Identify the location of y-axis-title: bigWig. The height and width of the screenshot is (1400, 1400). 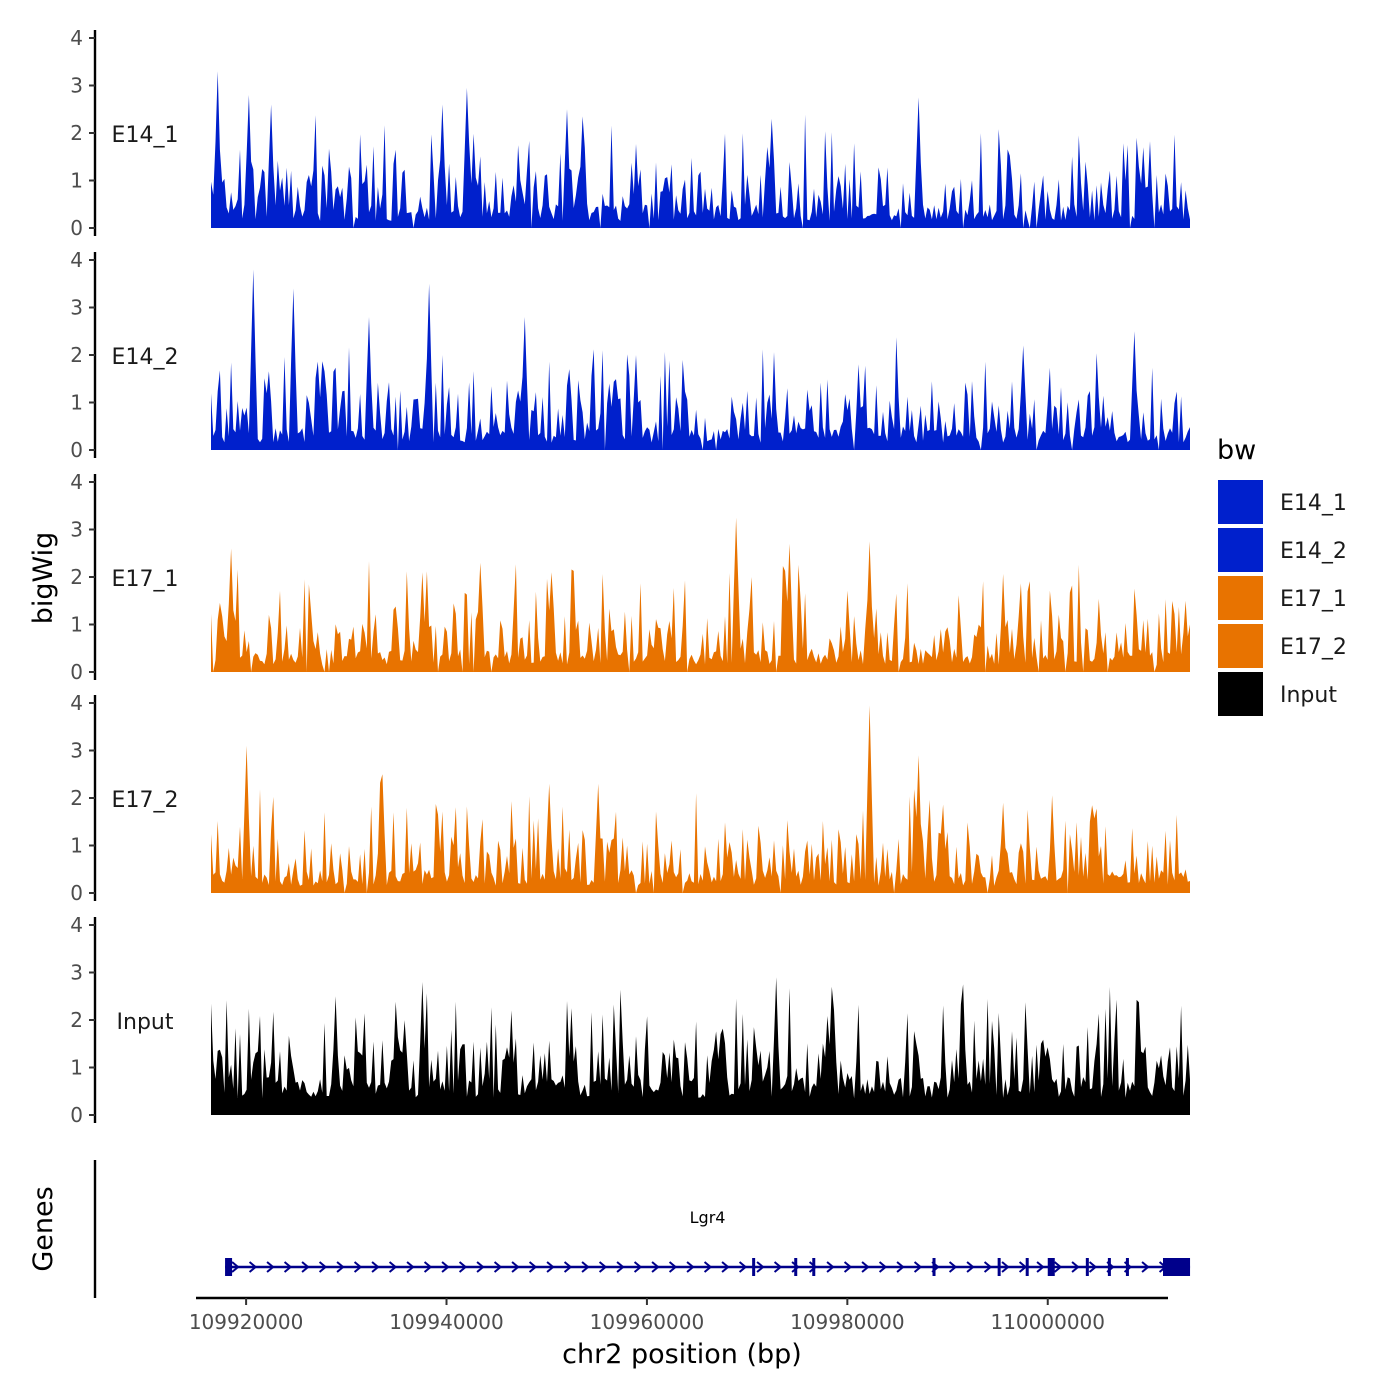
(43, 578).